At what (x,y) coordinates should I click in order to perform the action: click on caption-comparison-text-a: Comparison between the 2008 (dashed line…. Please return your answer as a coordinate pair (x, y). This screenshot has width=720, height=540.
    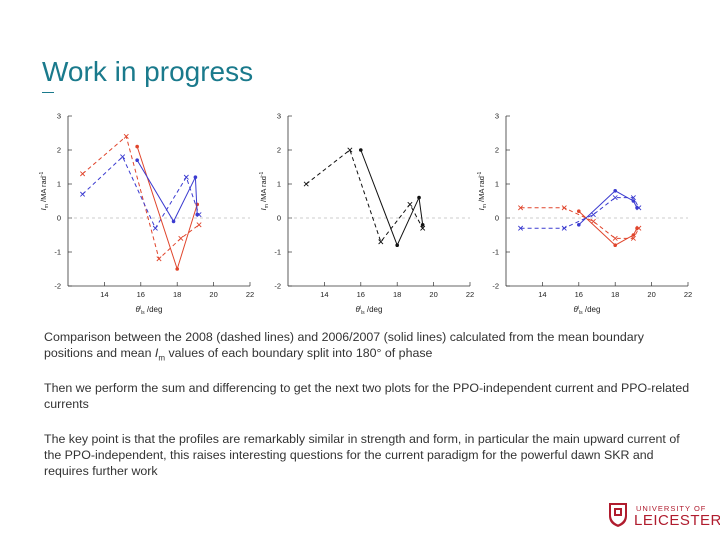
    Looking at the image, I should click on (344, 345).